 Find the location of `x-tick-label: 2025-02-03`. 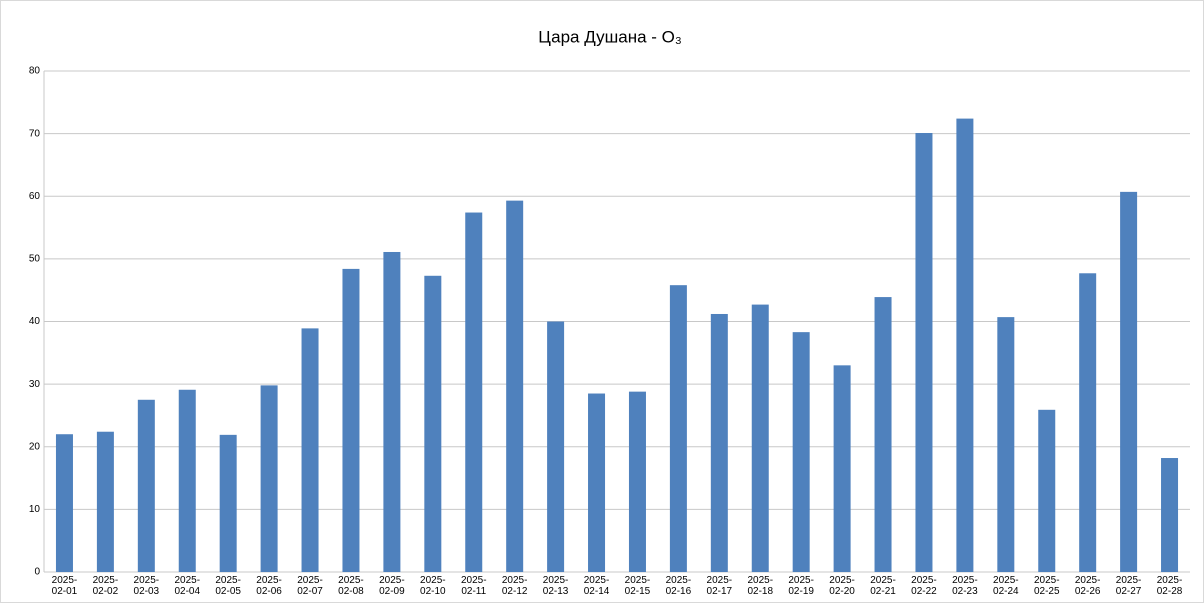

x-tick-label: 2025-02-03 is located at coordinates (146, 586).